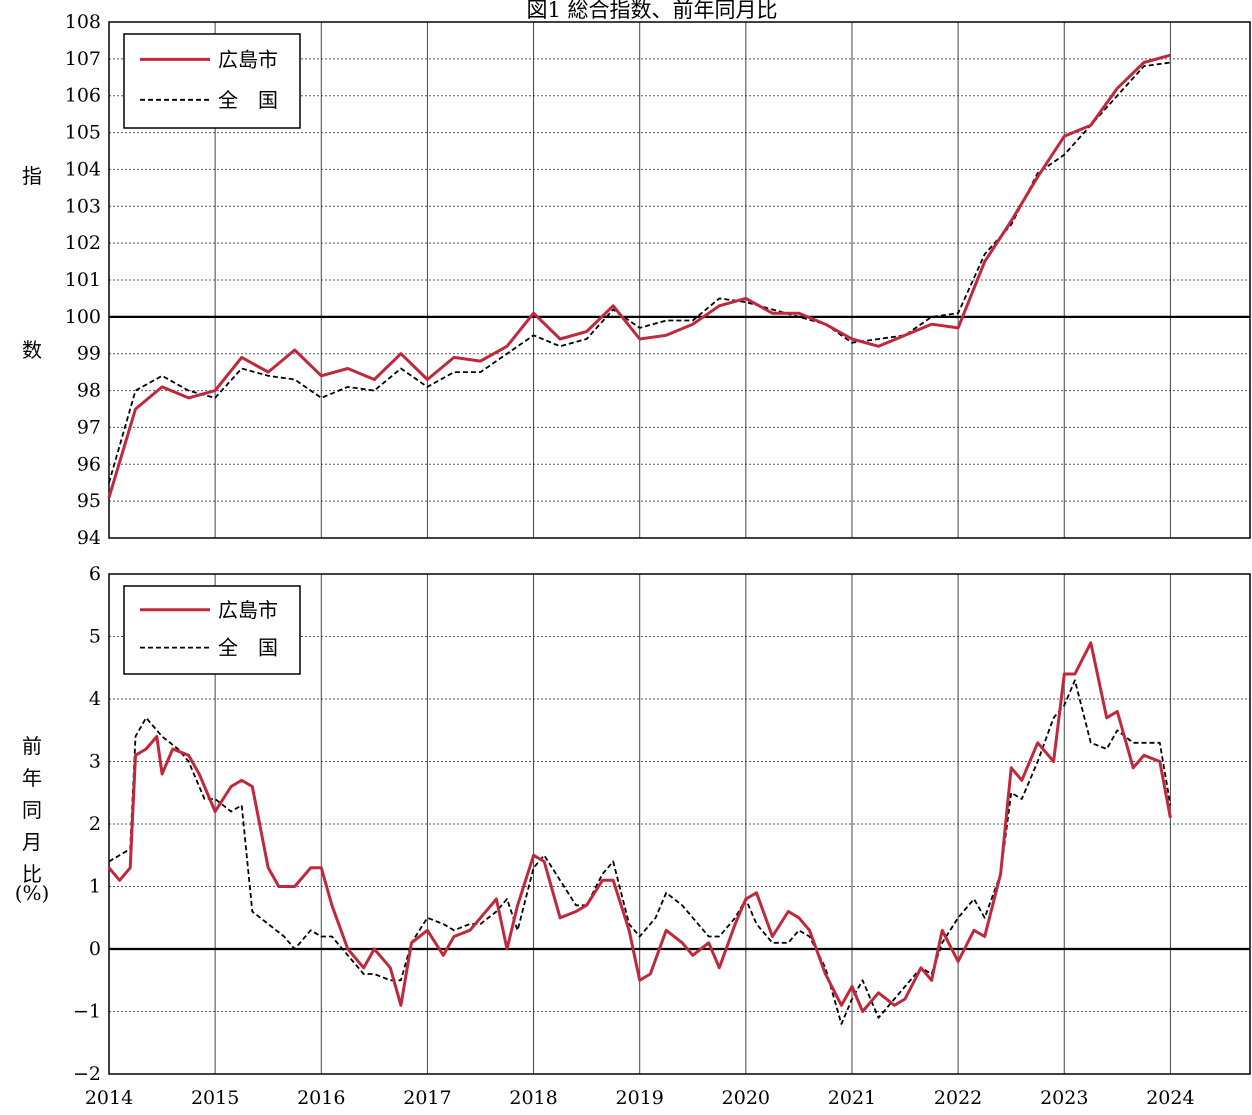  What do you see at coordinates (746, 1098) in the screenshot?
I see `x-tick-label: 2020` at bounding box center [746, 1098].